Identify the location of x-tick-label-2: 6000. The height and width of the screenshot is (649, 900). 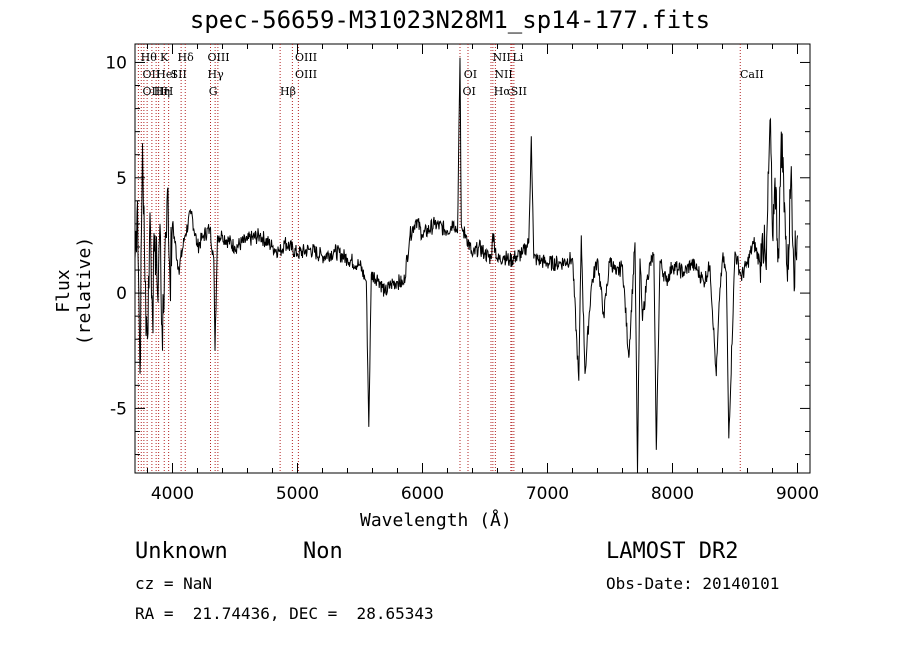
(422, 494).